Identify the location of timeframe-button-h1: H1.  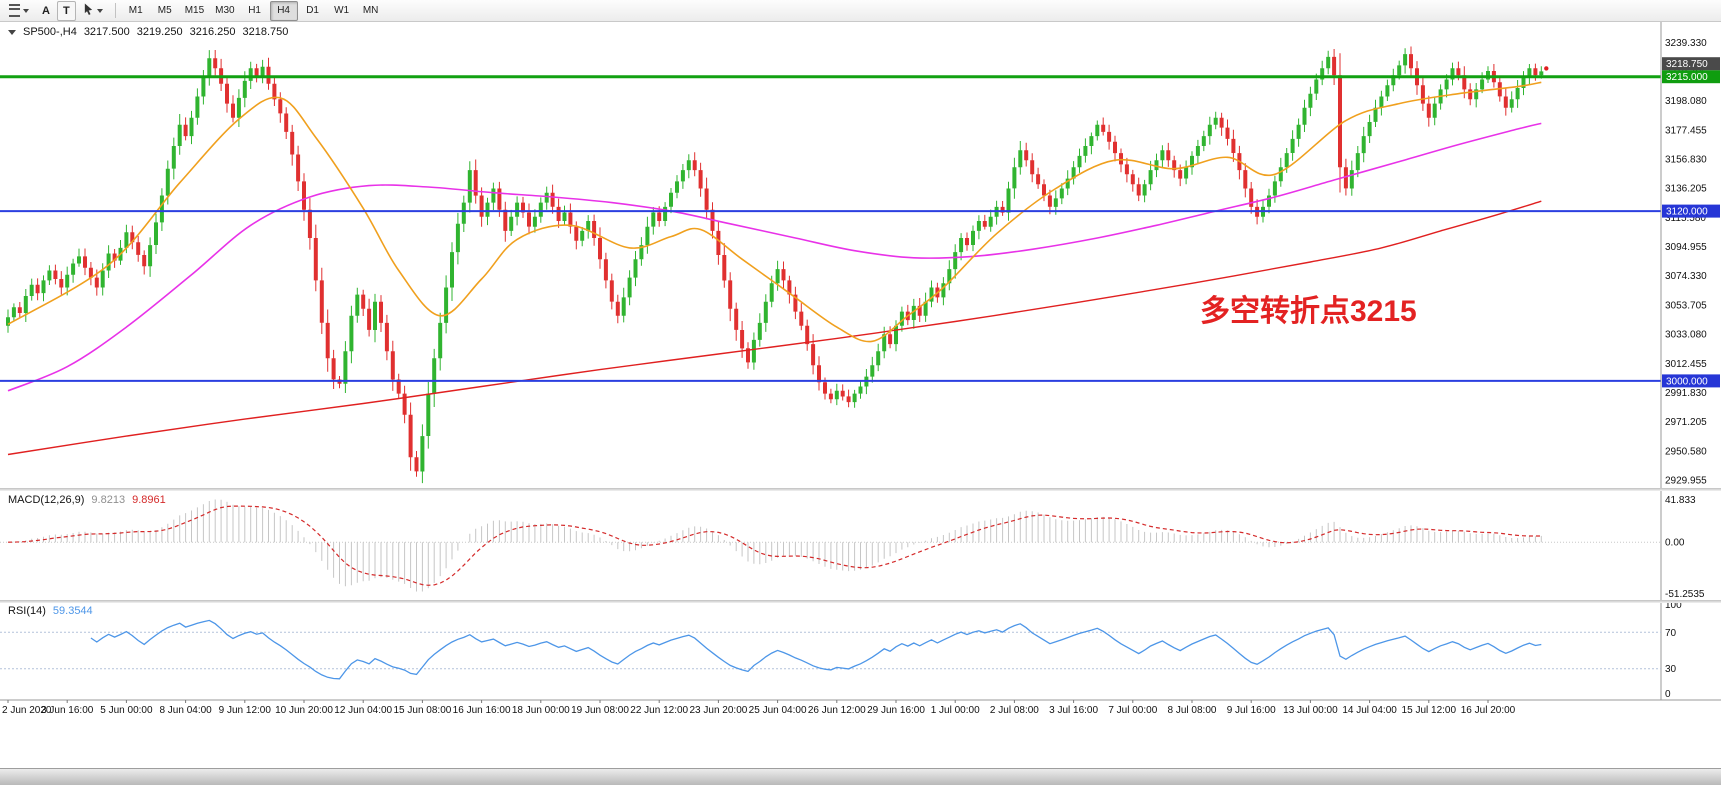
(254, 10).